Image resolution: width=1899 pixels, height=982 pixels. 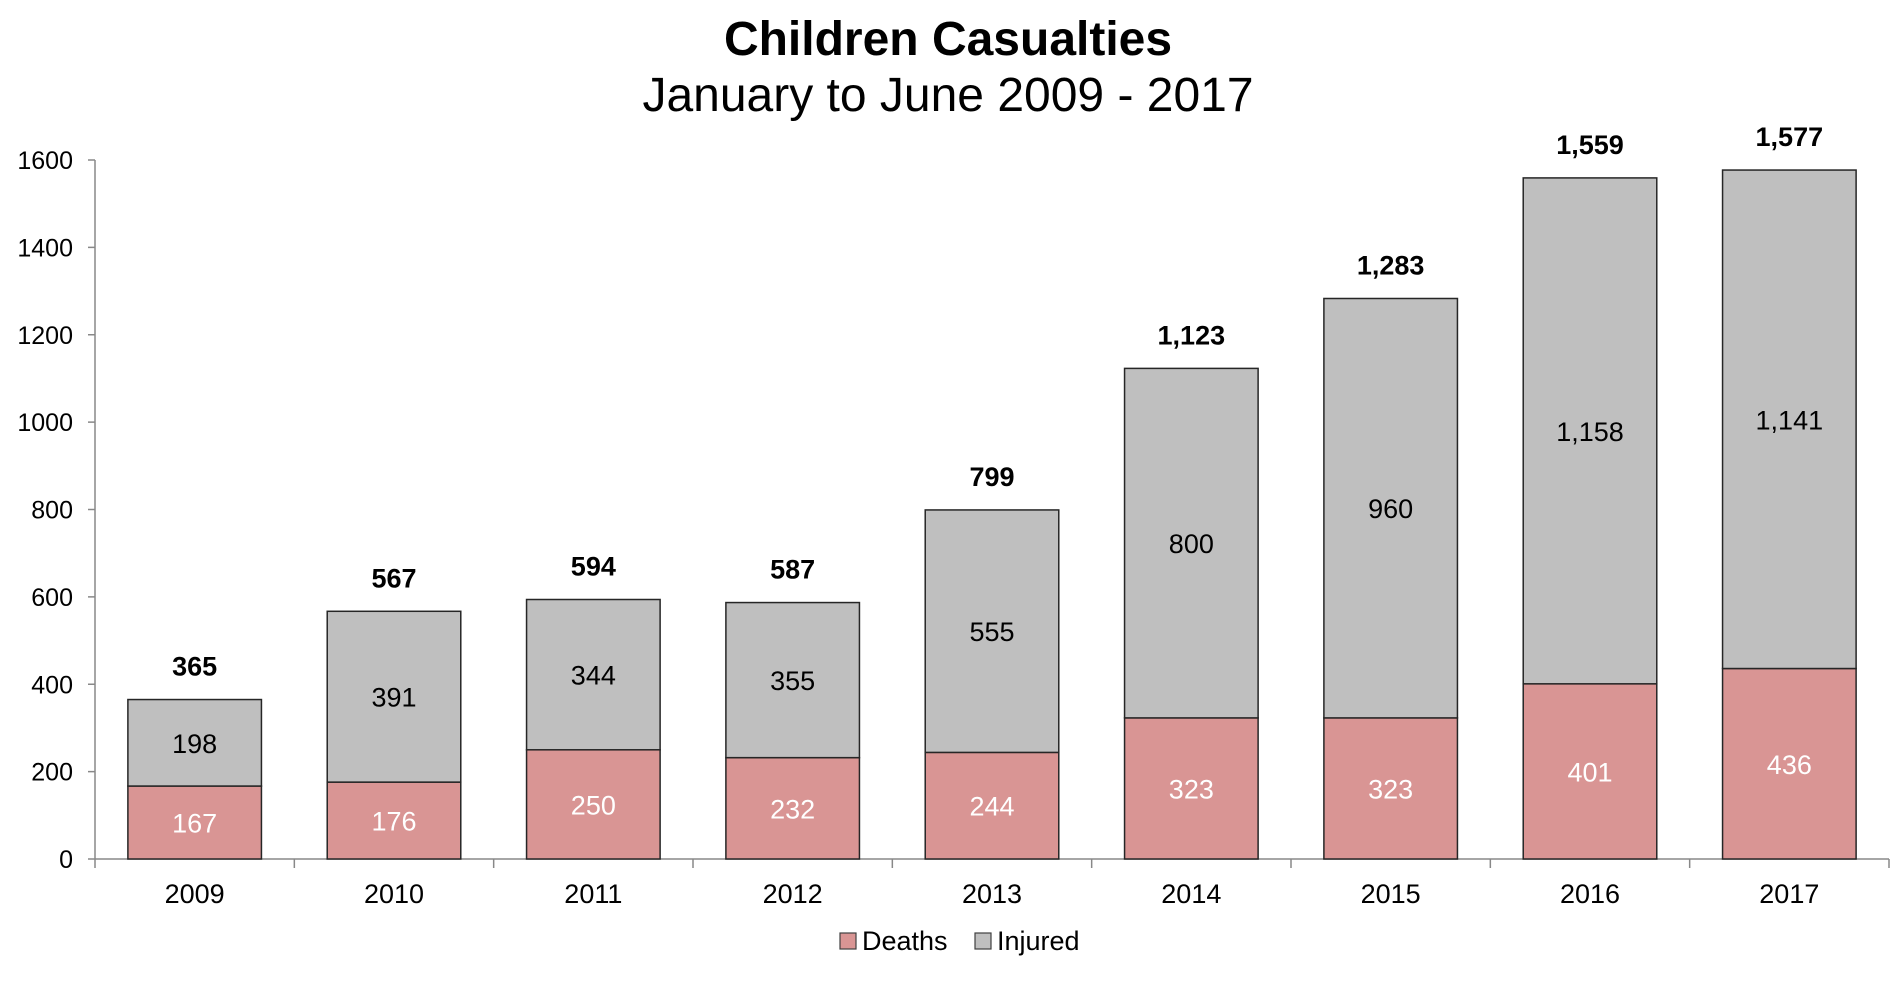 I want to click on segment-label-injured: 960, so click(x=1390, y=509).